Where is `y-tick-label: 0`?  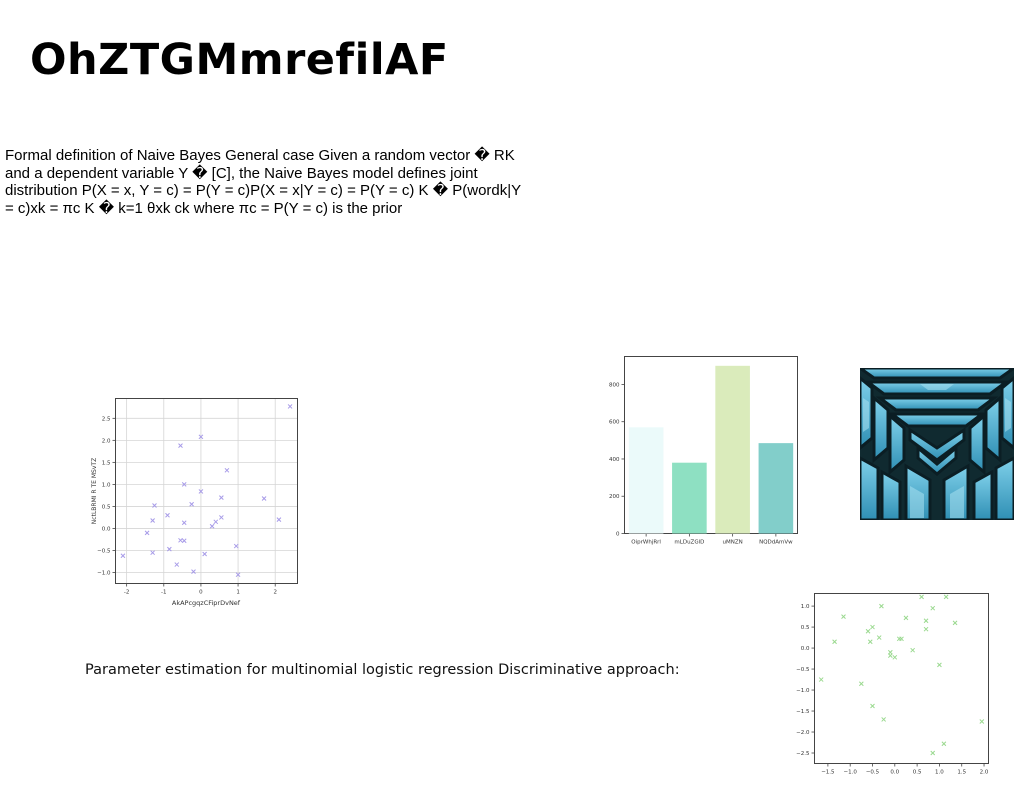
y-tick-label: 0 is located at coordinates (618, 535).